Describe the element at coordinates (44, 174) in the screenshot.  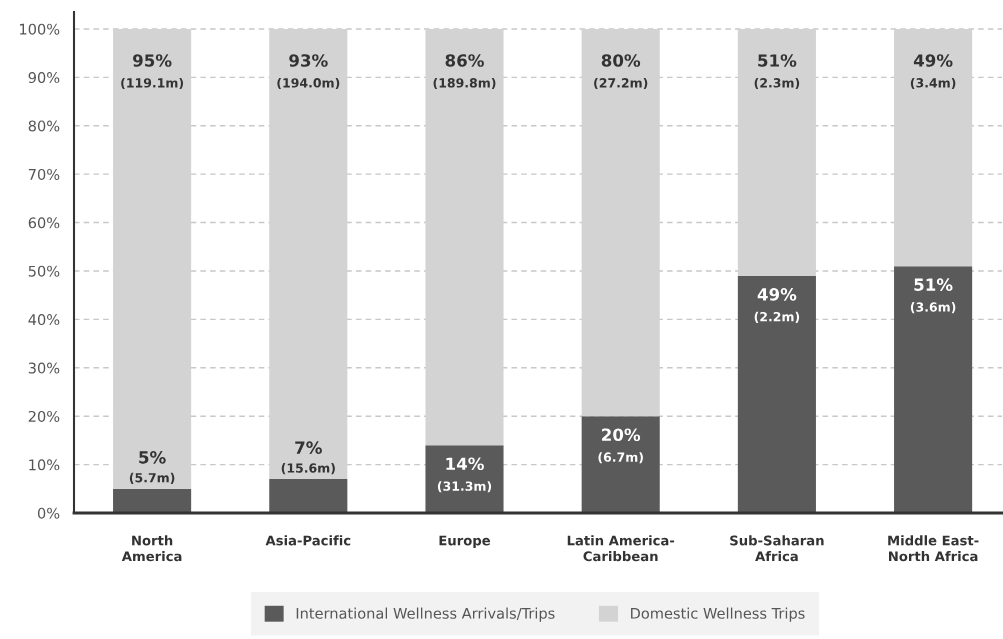
I see `y-tick-label: 70%` at that location.